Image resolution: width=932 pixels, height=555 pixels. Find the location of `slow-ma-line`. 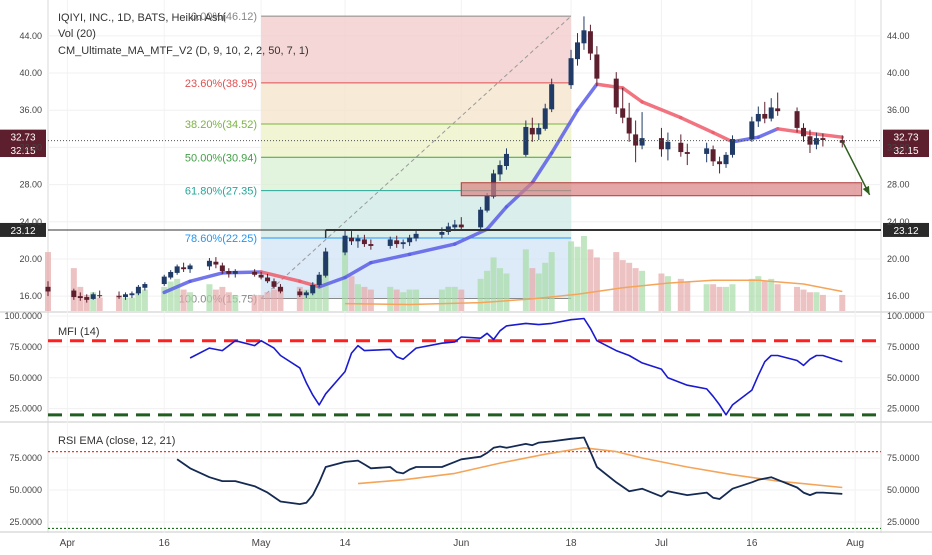

slow-ma-line is located at coordinates (593, 292).